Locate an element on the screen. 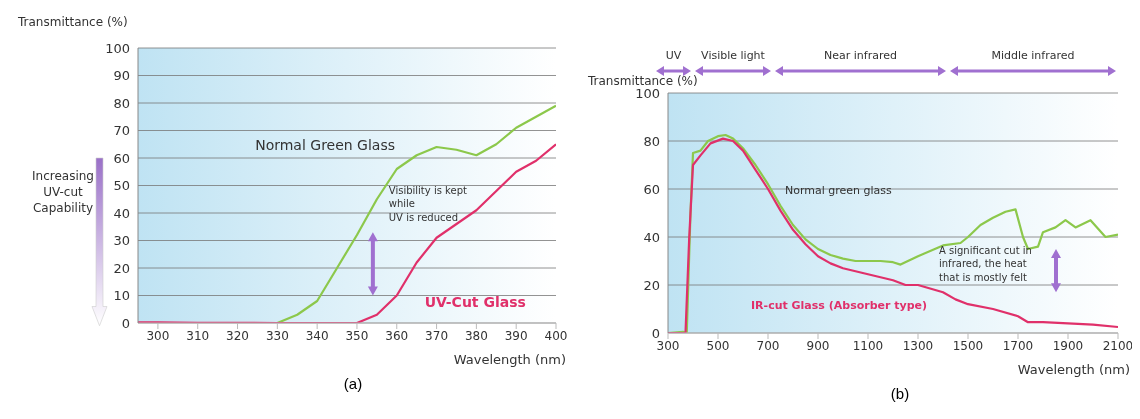  series-label: IR-cut Glass (Absorber type) is located at coordinates (839, 305).